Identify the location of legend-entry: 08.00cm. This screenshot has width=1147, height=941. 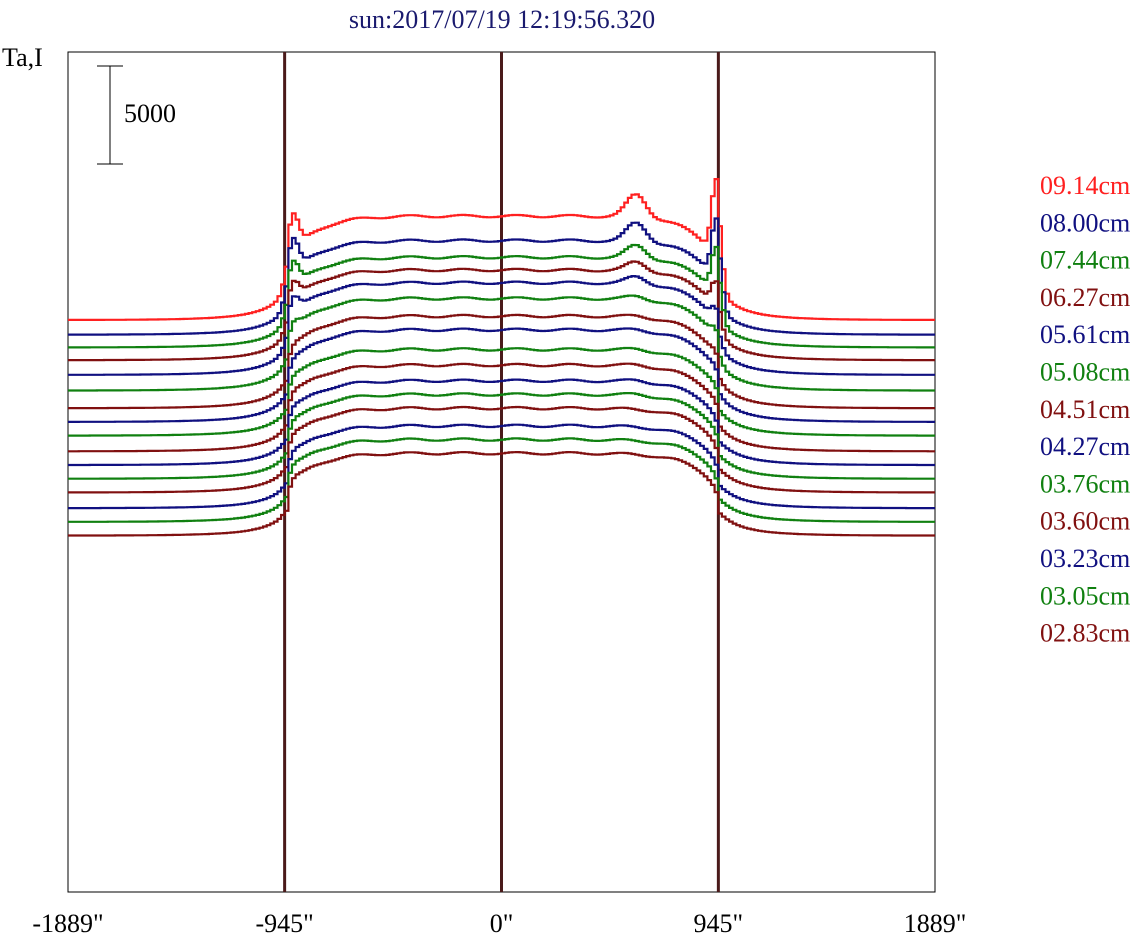
(1085, 222).